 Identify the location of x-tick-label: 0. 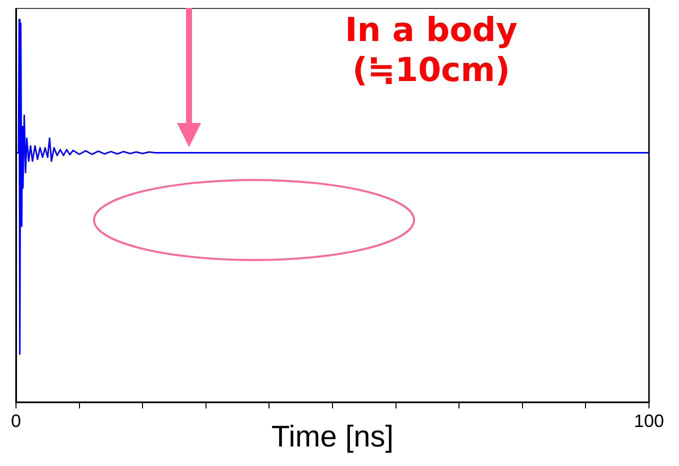
(16, 421).